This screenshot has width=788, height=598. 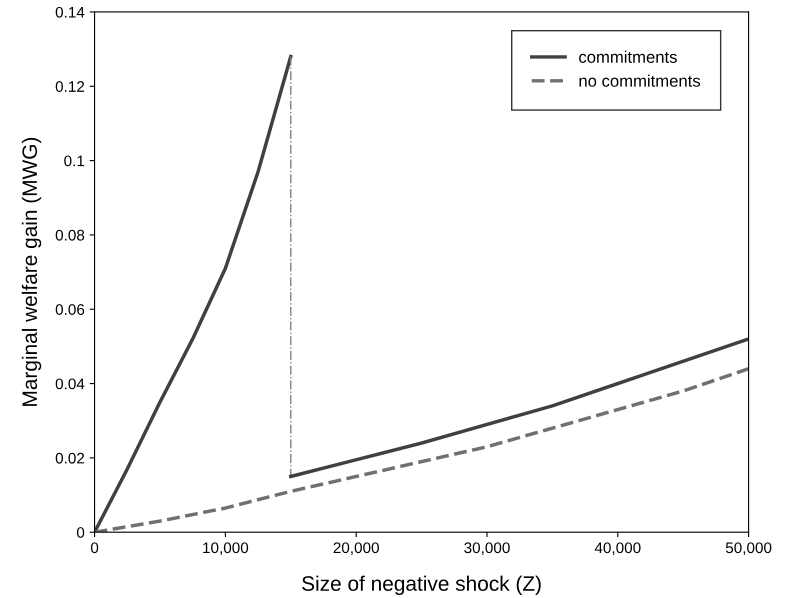 I want to click on x-tick-label: 40,000, so click(x=617, y=548).